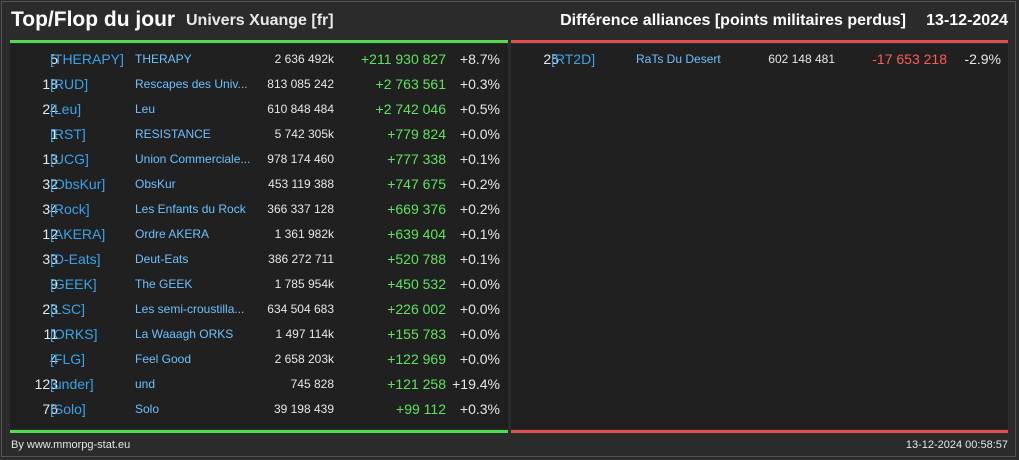 The image size is (1019, 460). What do you see at coordinates (982, 59) in the screenshot?
I see `alliance-percent: -2.9%` at bounding box center [982, 59].